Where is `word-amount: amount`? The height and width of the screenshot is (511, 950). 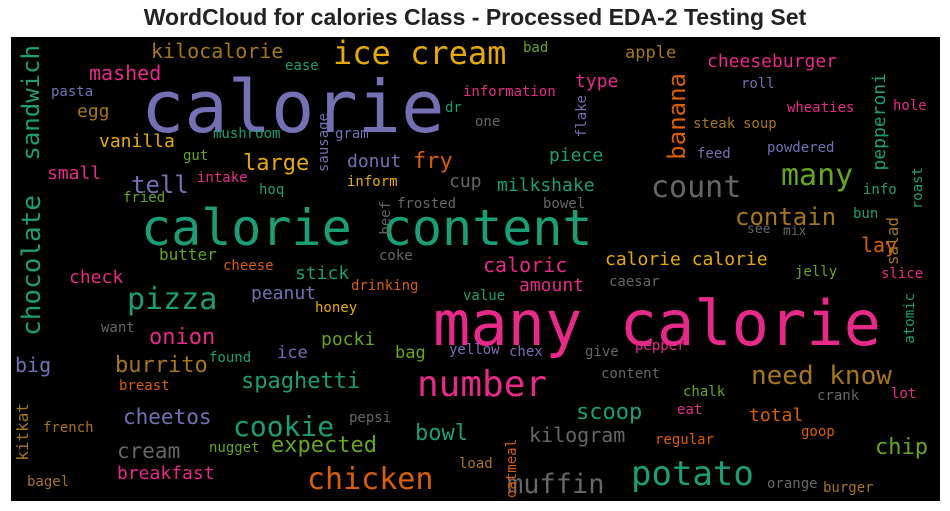 word-amount: amount is located at coordinates (552, 285).